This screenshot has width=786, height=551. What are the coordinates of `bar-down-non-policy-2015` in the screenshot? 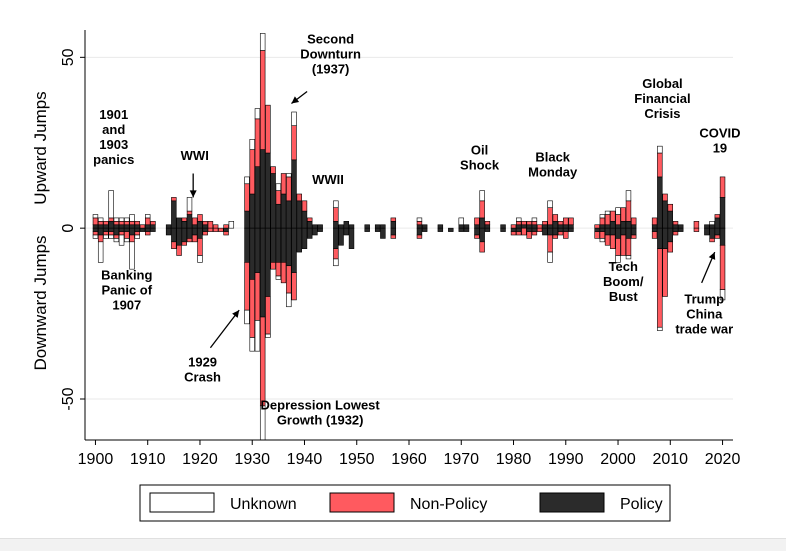 It's located at (696, 229).